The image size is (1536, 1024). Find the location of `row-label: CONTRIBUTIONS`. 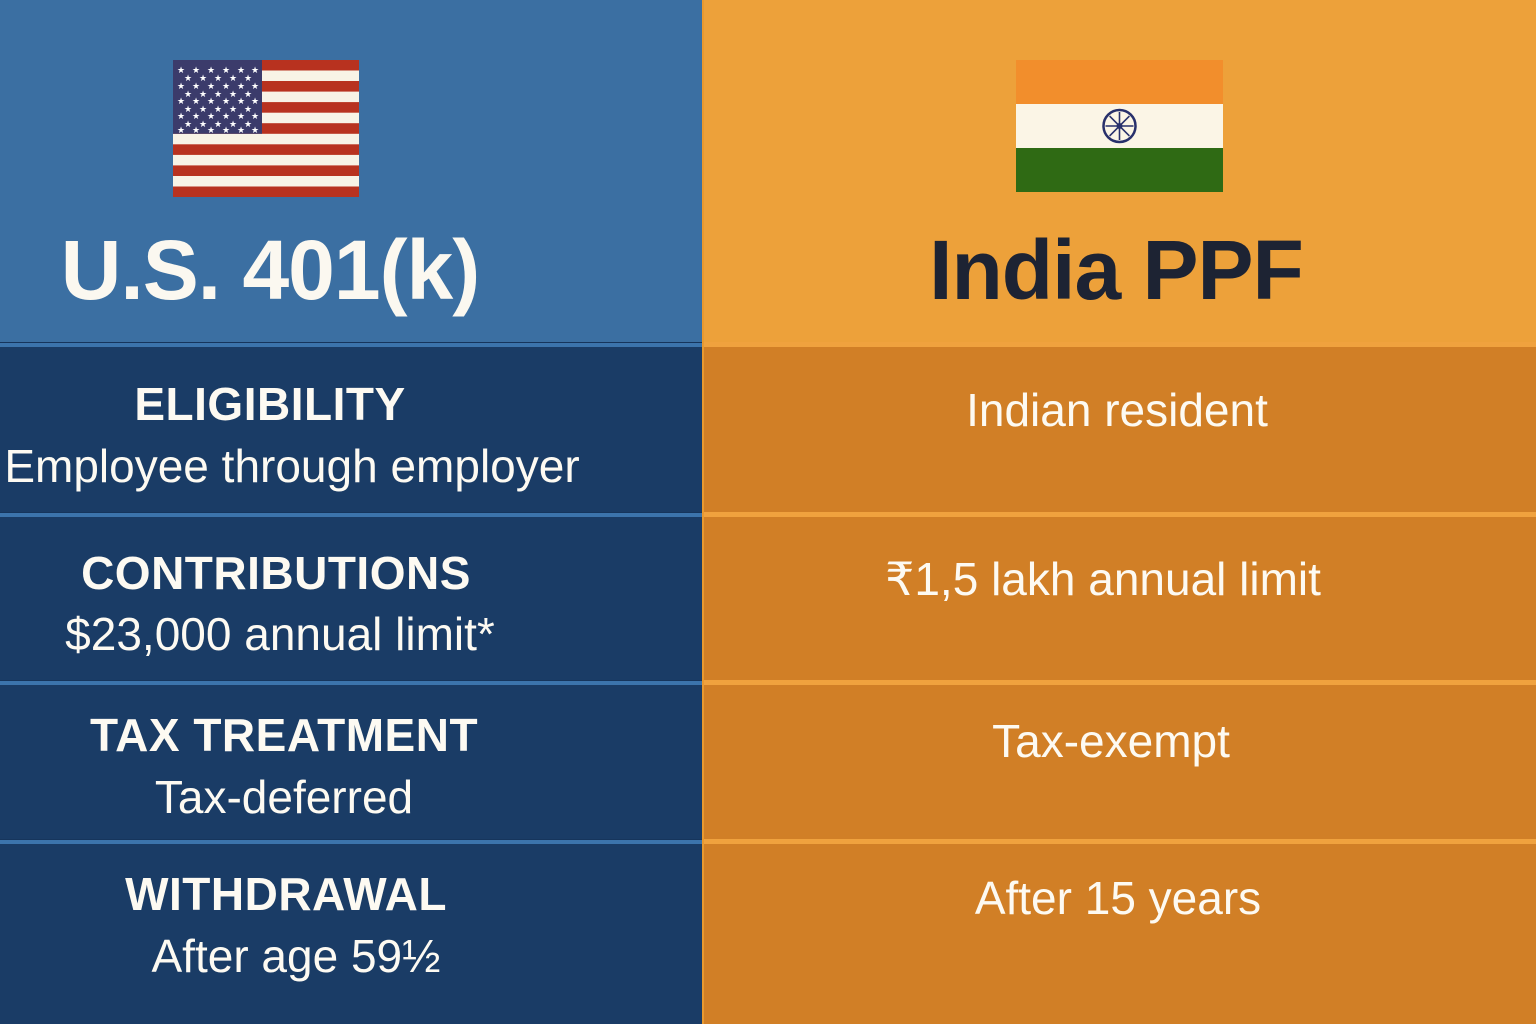

row-label: CONTRIBUTIONS is located at coordinates (276, 573).